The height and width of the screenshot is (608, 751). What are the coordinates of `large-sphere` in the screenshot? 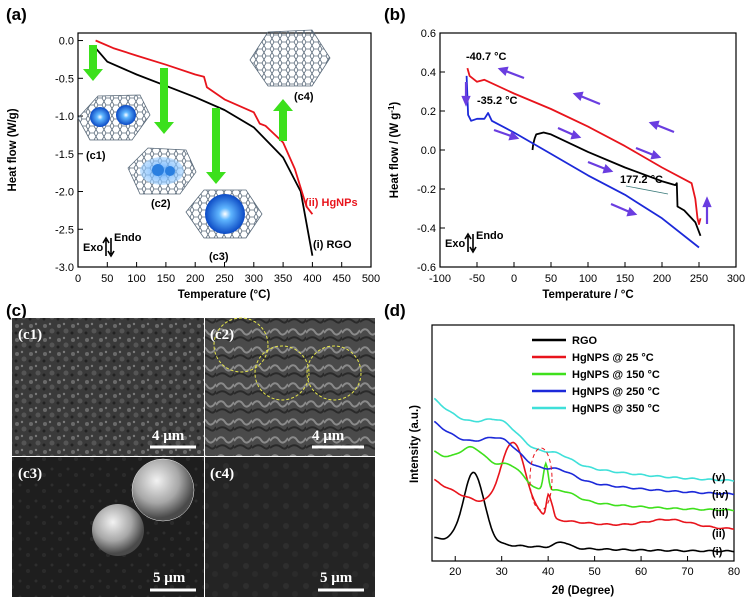 It's located at (163, 490).